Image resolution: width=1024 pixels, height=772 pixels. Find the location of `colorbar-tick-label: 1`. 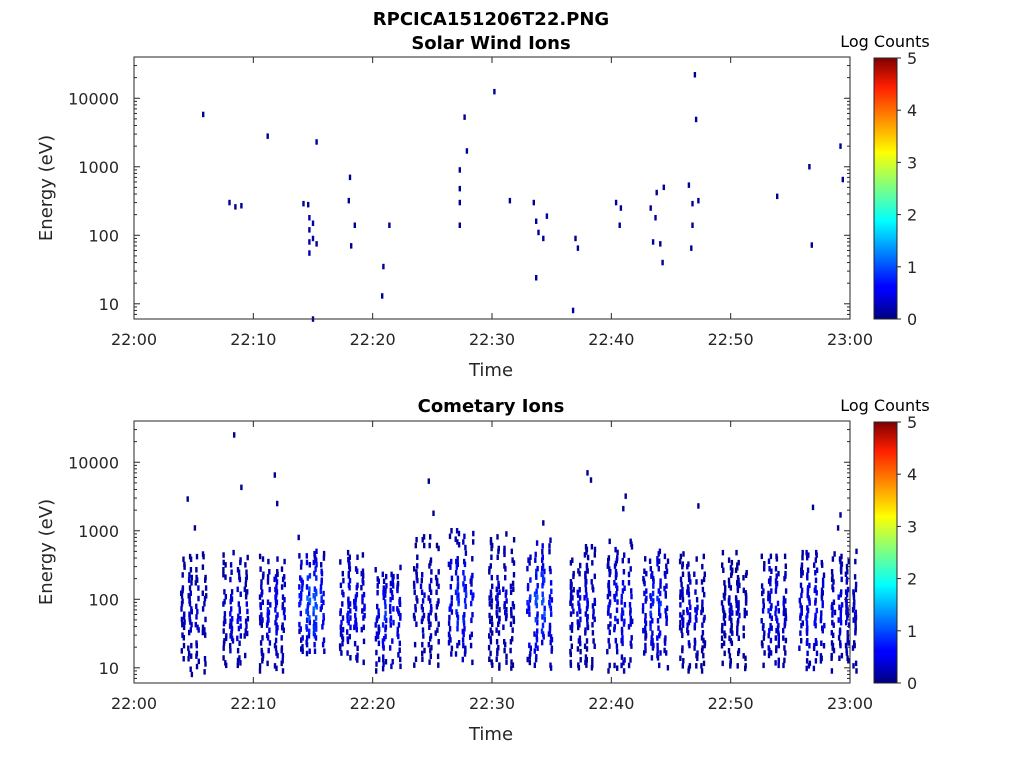

colorbar-tick-label: 1 is located at coordinates (912, 267).